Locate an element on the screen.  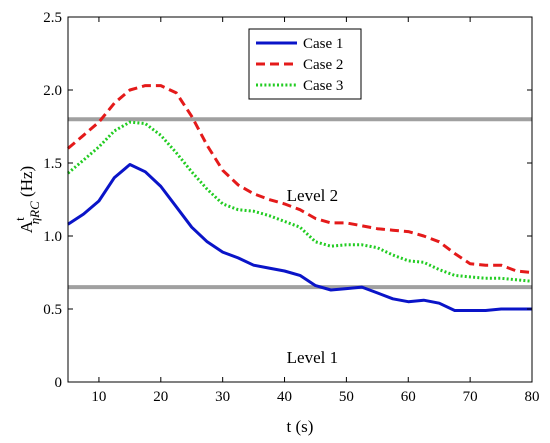
y-axis-label-unit: (Hz) is located at coordinates (26, 183).